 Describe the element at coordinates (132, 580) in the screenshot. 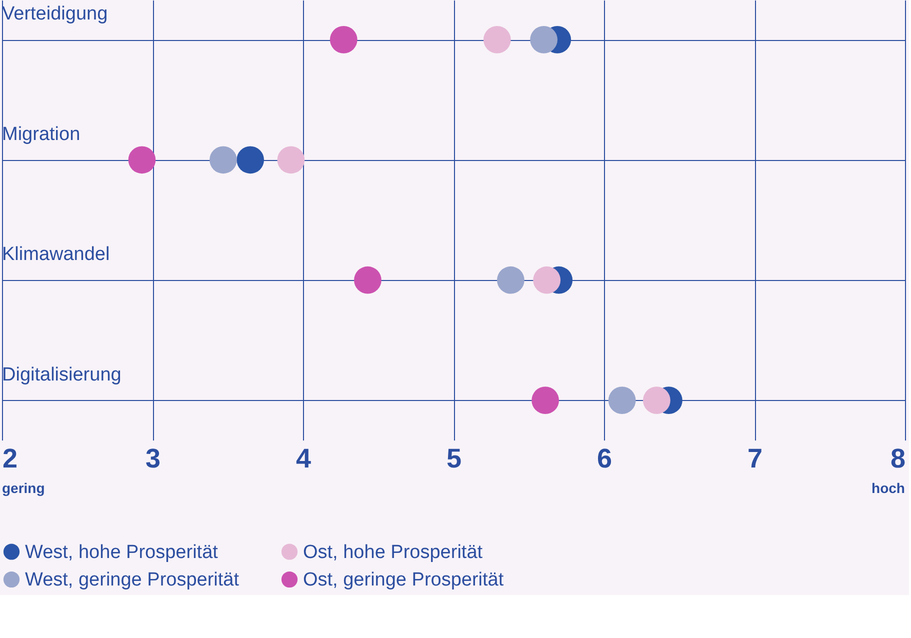

I see `legend-label: West, geringe Prosperität` at that location.